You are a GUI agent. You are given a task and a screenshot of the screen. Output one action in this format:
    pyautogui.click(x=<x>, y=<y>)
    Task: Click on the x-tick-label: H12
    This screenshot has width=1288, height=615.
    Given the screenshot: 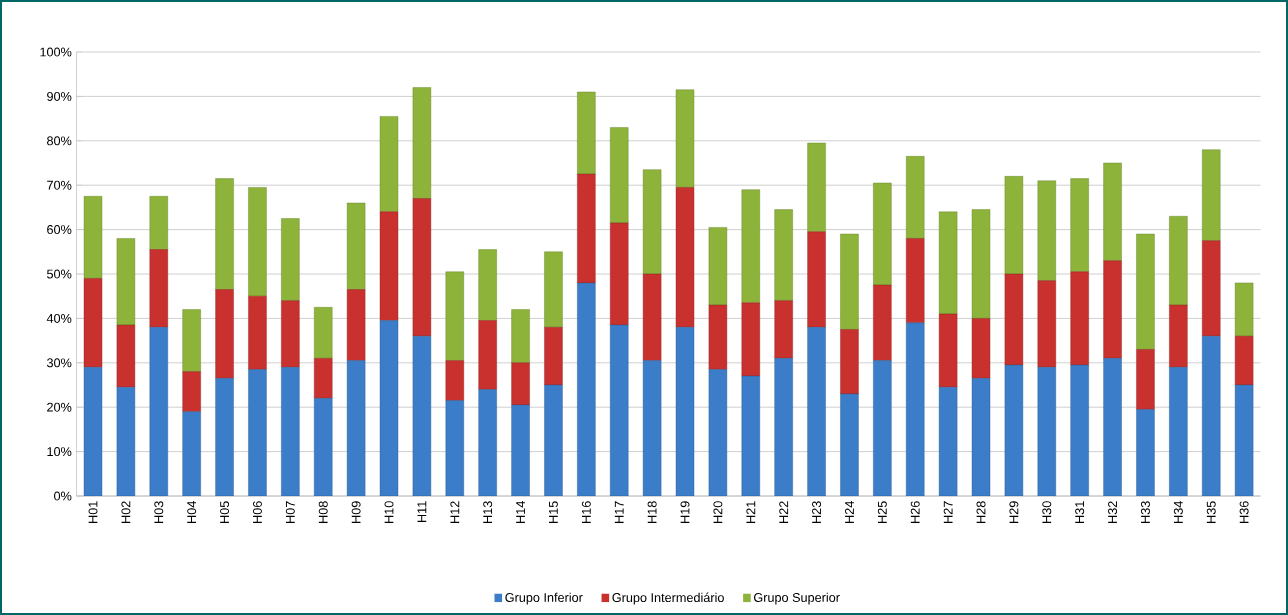 What is the action you would take?
    pyautogui.click(x=455, y=512)
    